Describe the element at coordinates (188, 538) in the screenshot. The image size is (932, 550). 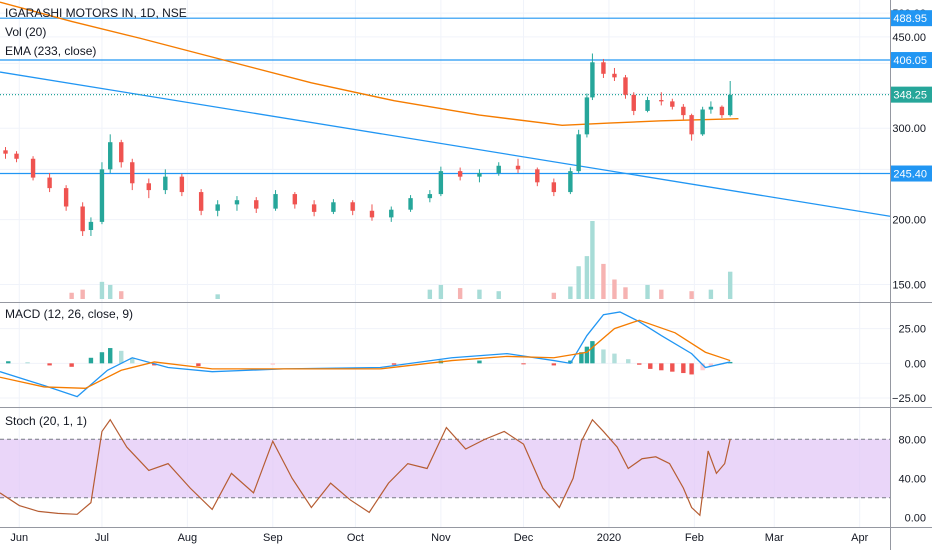
I see `time-axis-label: Aug` at that location.